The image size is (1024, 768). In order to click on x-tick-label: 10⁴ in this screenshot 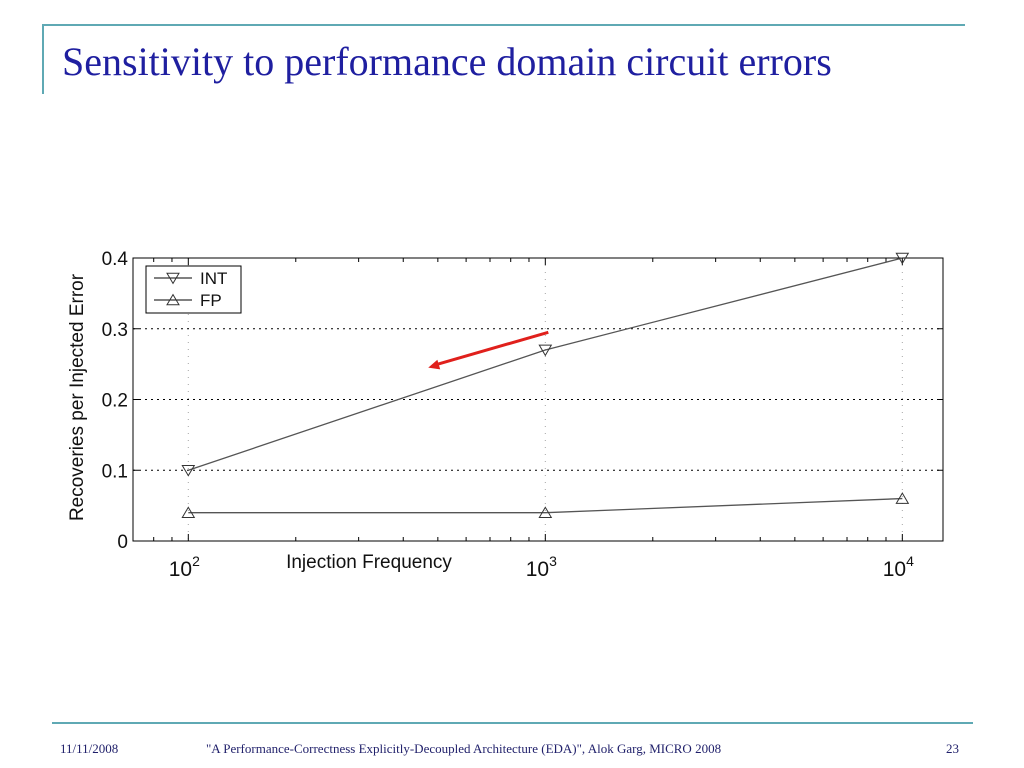, I will do `click(898, 567)`.